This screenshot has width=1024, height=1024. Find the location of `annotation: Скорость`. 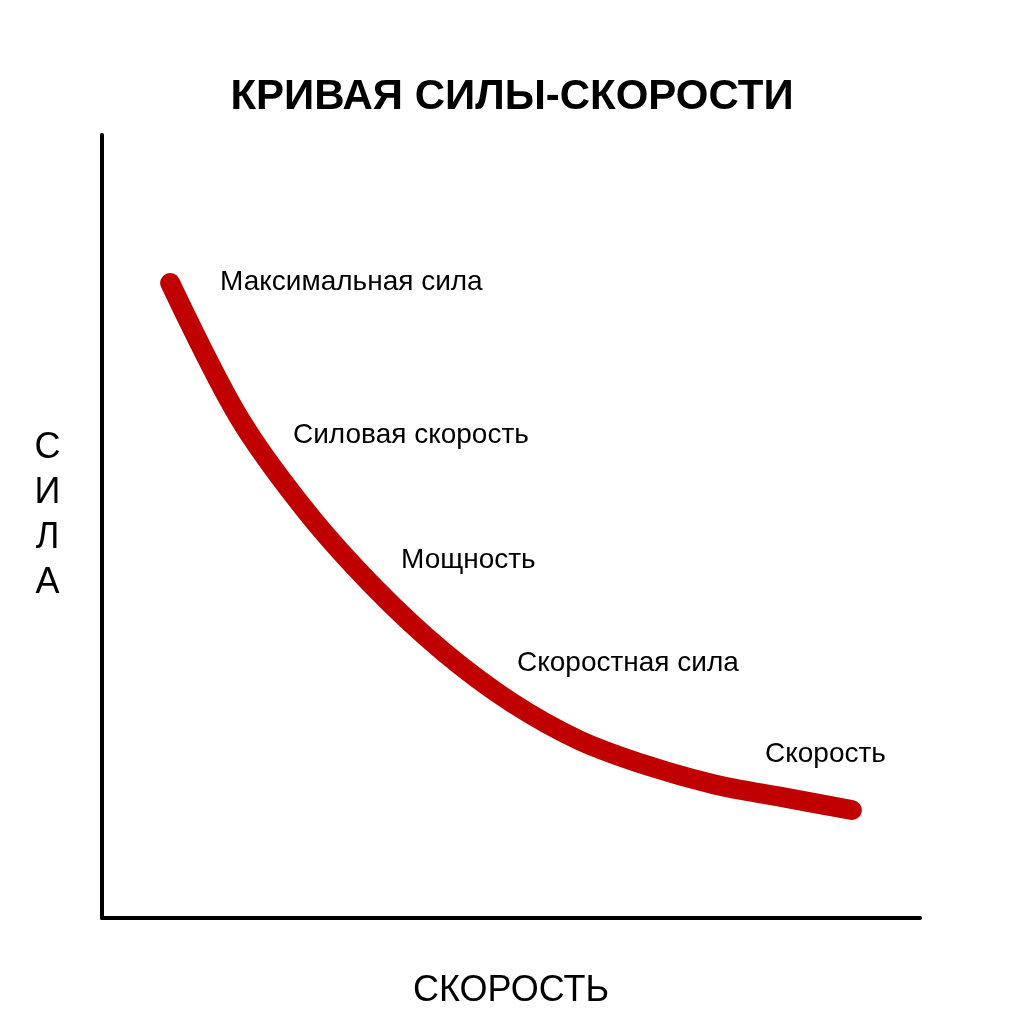

annotation: Скорость is located at coordinates (825, 752).